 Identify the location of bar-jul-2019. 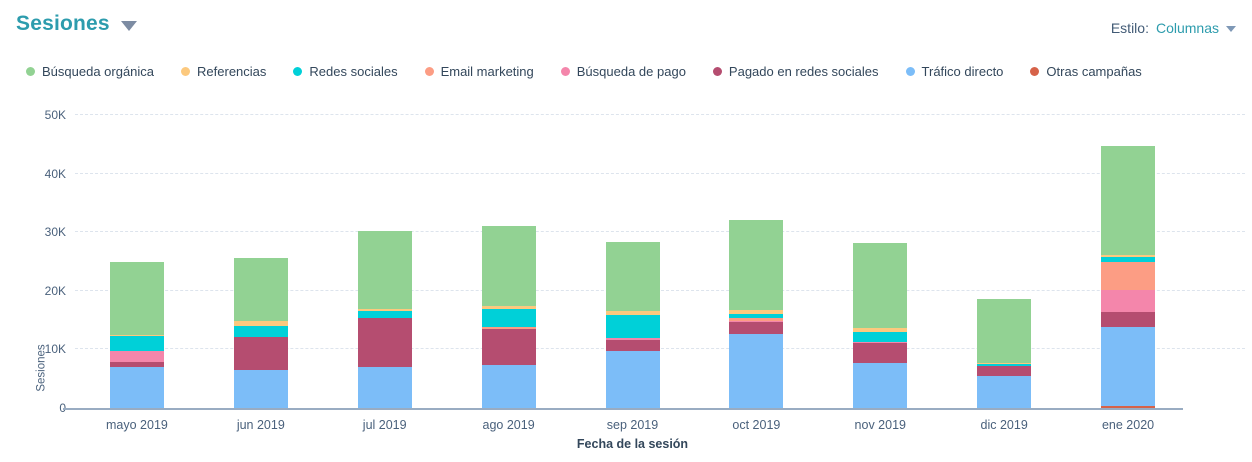
(384, 319).